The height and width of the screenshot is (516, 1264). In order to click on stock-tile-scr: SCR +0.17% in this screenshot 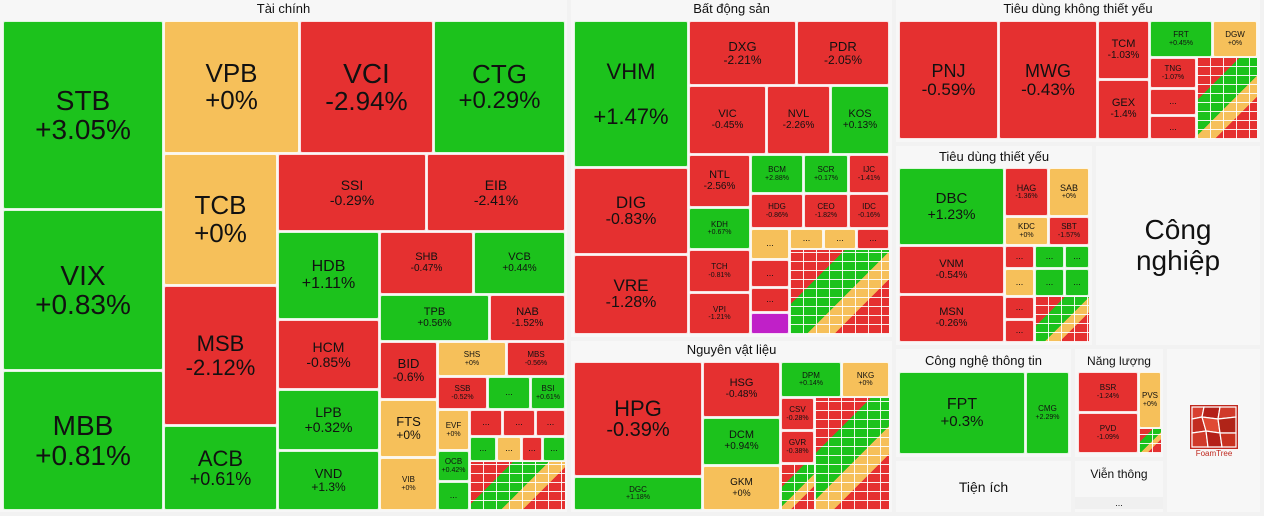, I will do `click(826, 174)`.